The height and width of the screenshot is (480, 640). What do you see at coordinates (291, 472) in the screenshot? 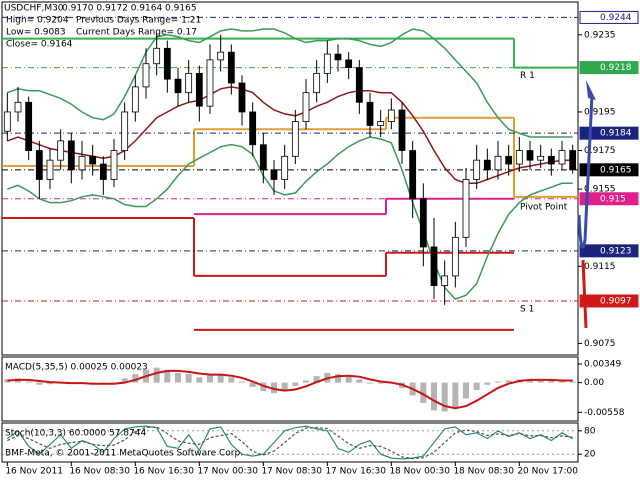
I see `x-tick-label: 17 Nov 08:30` at bounding box center [291, 472].